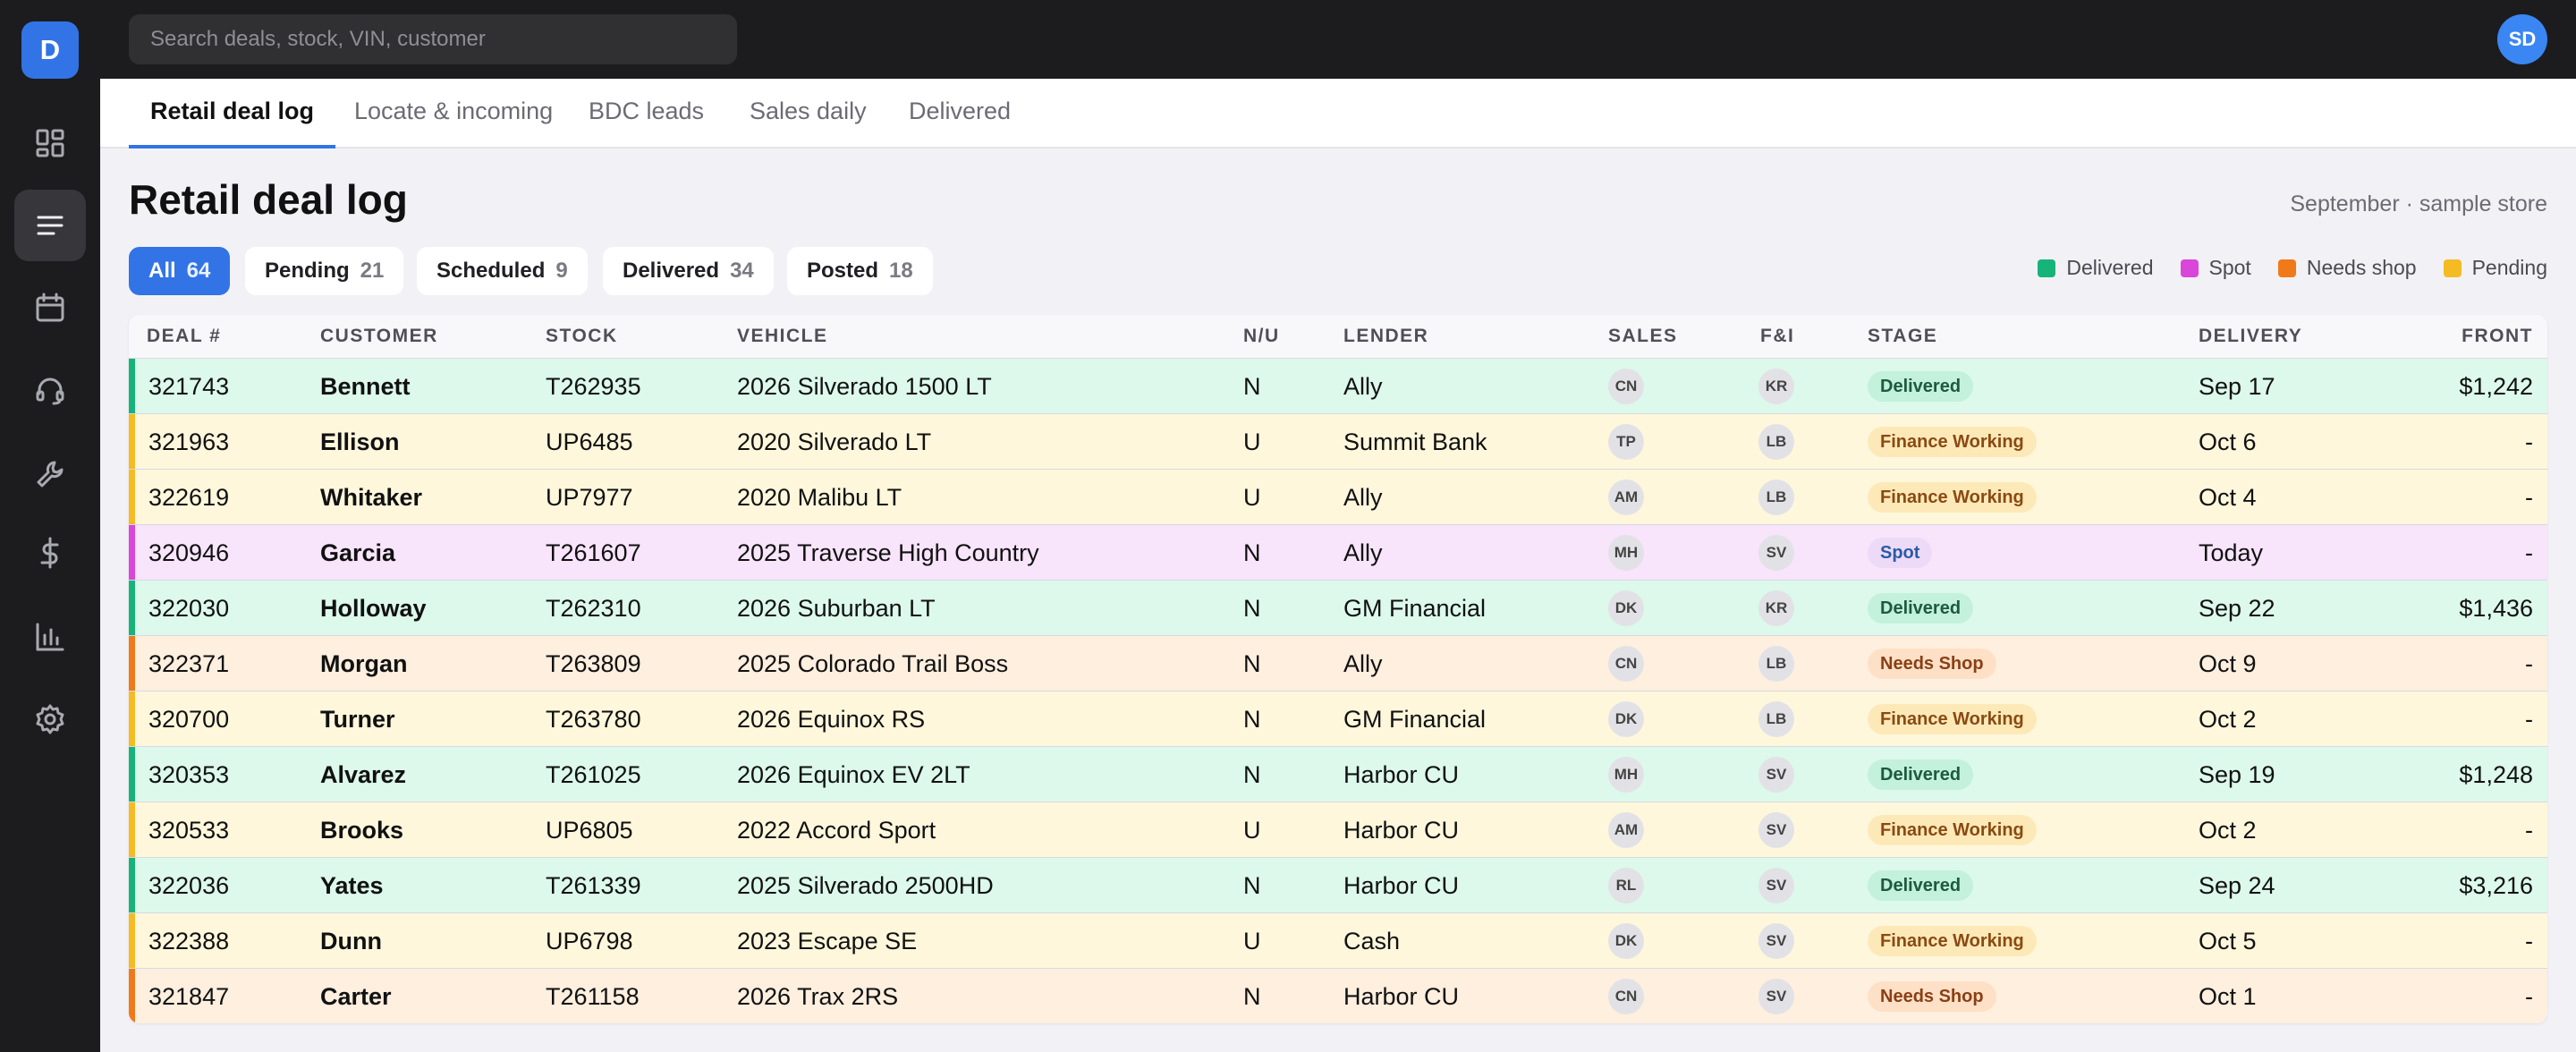 This screenshot has width=2576, height=1052. What do you see at coordinates (1386, 336) in the screenshot?
I see `column-header-lender: LENDER` at bounding box center [1386, 336].